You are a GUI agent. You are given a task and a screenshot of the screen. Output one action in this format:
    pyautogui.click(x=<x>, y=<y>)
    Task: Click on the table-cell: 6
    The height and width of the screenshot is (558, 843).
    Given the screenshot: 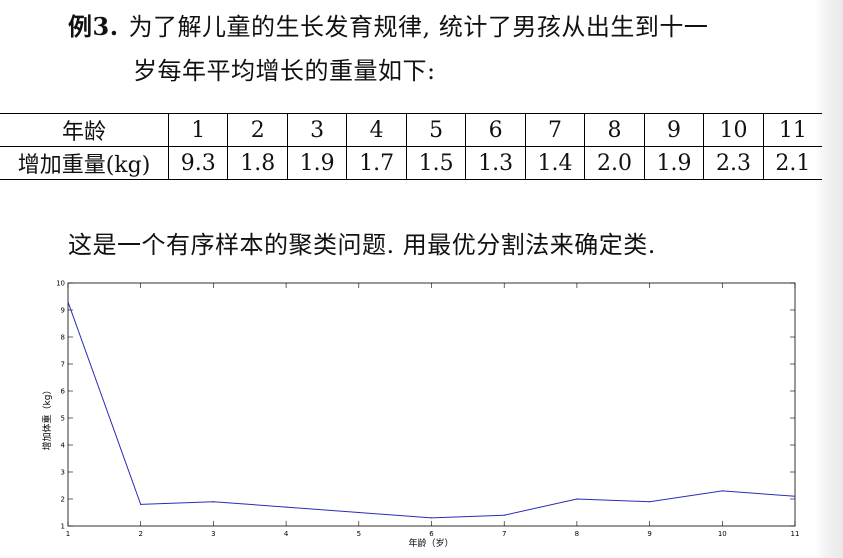 What is the action you would take?
    pyautogui.click(x=495, y=130)
    